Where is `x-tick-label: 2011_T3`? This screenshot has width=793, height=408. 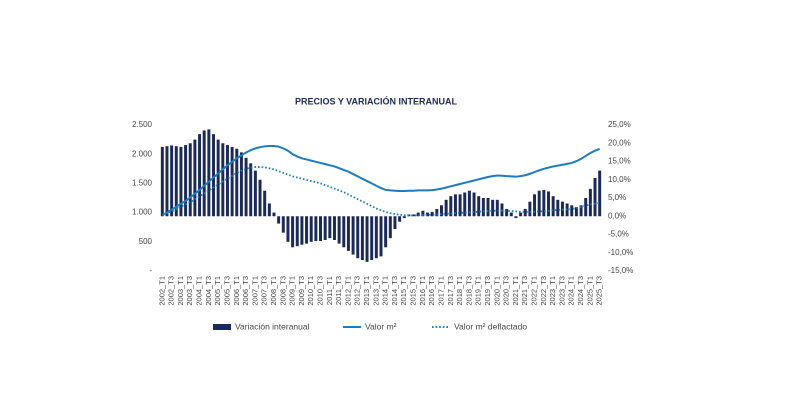 x-tick-label: 2011_T3 is located at coordinates (338, 290).